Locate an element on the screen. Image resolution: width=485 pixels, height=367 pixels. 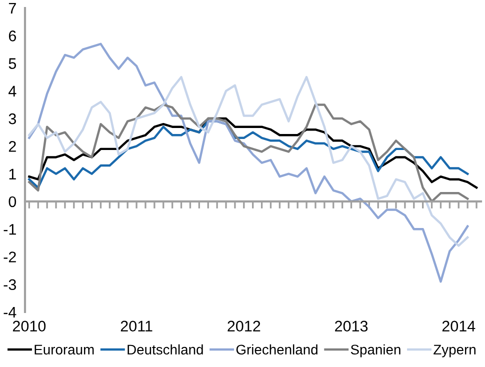
y-tick-label: 7 is located at coordinates (12, 8).